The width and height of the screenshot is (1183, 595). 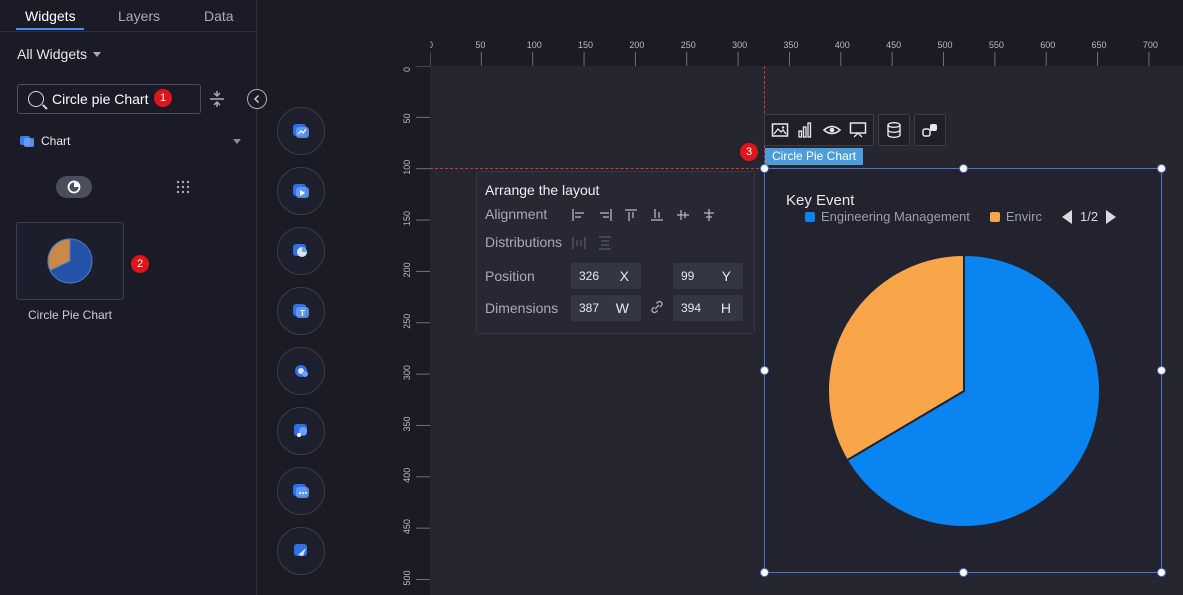 What do you see at coordinates (606, 276) in the screenshot?
I see `position-x-field: 326 X` at bounding box center [606, 276].